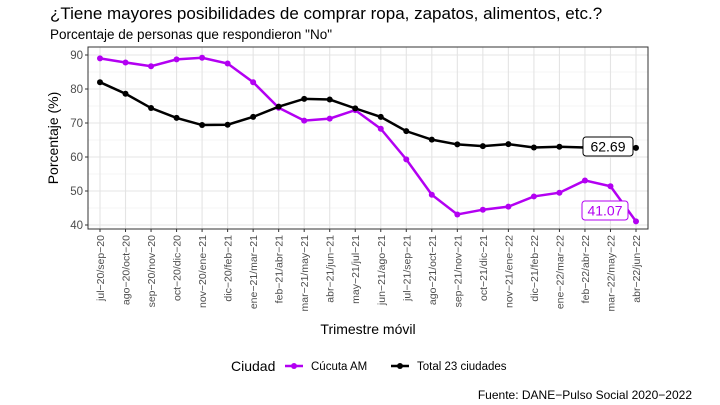 The width and height of the screenshot is (720, 405). Describe the element at coordinates (152, 271) in the screenshot. I see `x-tick-label: sep−20/nov−20` at that location.